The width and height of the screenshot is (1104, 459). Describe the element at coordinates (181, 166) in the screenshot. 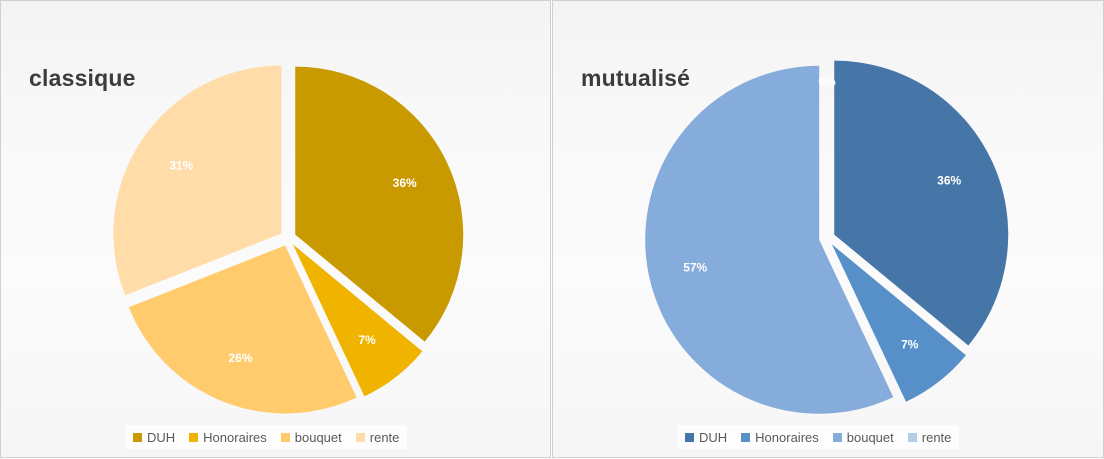

I see `data-label-rente: 31%` at that location.